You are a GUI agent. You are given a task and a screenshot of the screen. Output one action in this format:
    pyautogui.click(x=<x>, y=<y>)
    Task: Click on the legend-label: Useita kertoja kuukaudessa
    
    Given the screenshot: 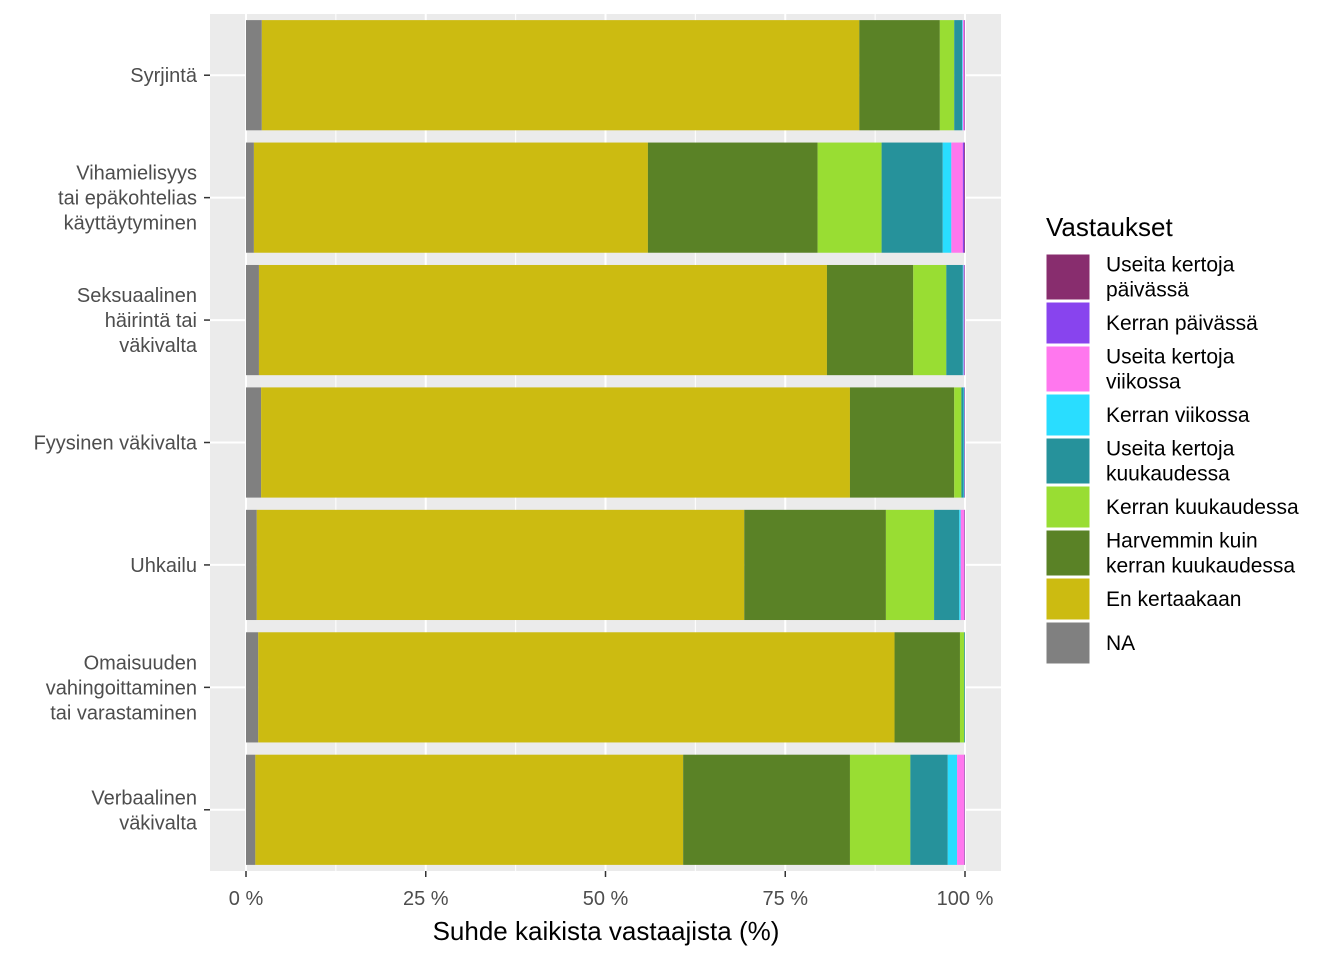 What is the action you would take?
    pyautogui.click(x=1170, y=462)
    